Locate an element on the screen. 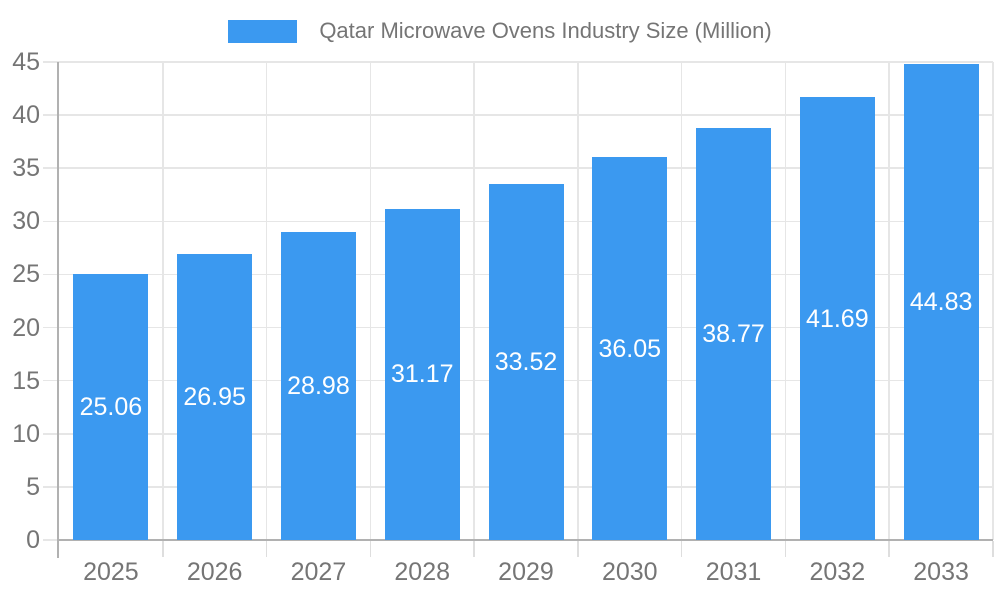  bar-value-label: 33.52 is located at coordinates (526, 361).